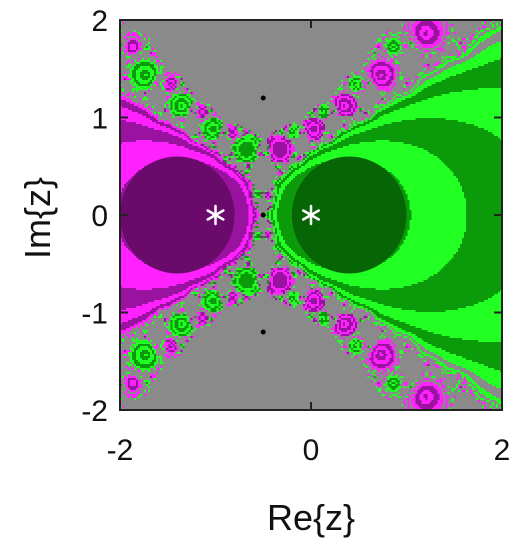  What do you see at coordinates (94, 314) in the screenshot?
I see `y-tick-label-3: -1` at bounding box center [94, 314].